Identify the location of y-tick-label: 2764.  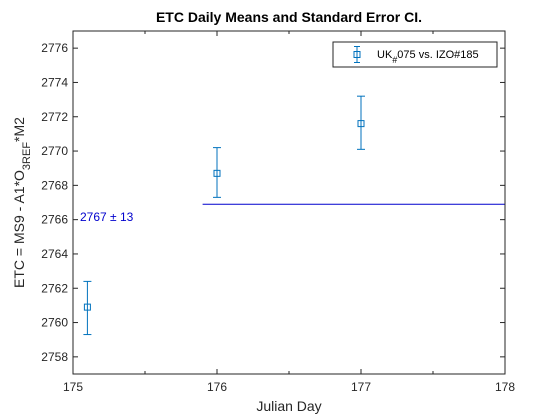
(54, 254).